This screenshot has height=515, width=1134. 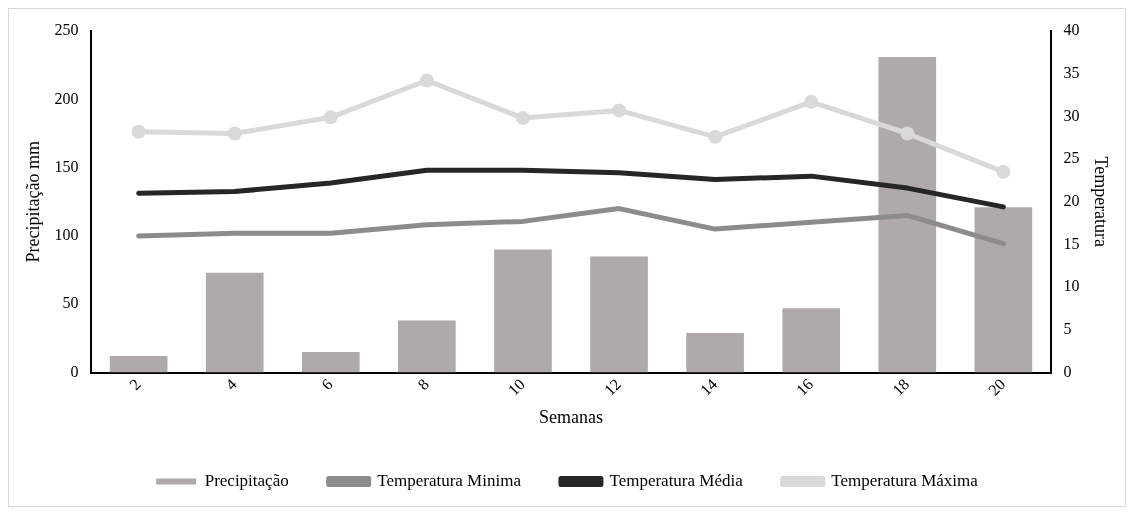 I want to click on y-tick-label: 100, so click(x=66, y=235).